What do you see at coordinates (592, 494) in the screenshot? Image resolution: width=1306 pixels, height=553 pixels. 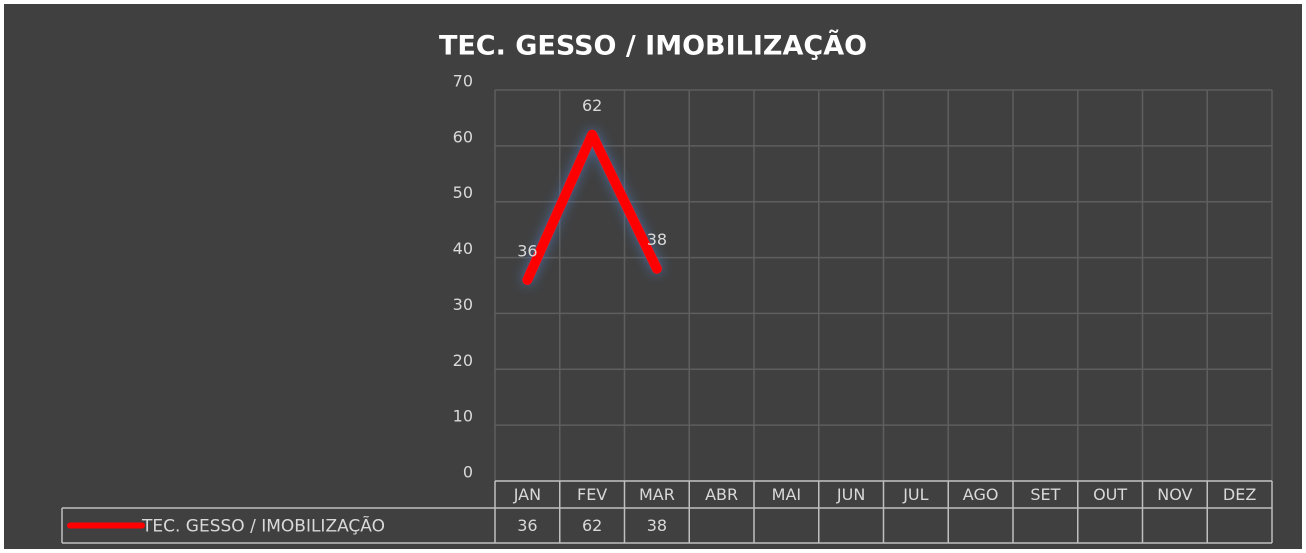 I see `x-tick-label: FEV` at bounding box center [592, 494].